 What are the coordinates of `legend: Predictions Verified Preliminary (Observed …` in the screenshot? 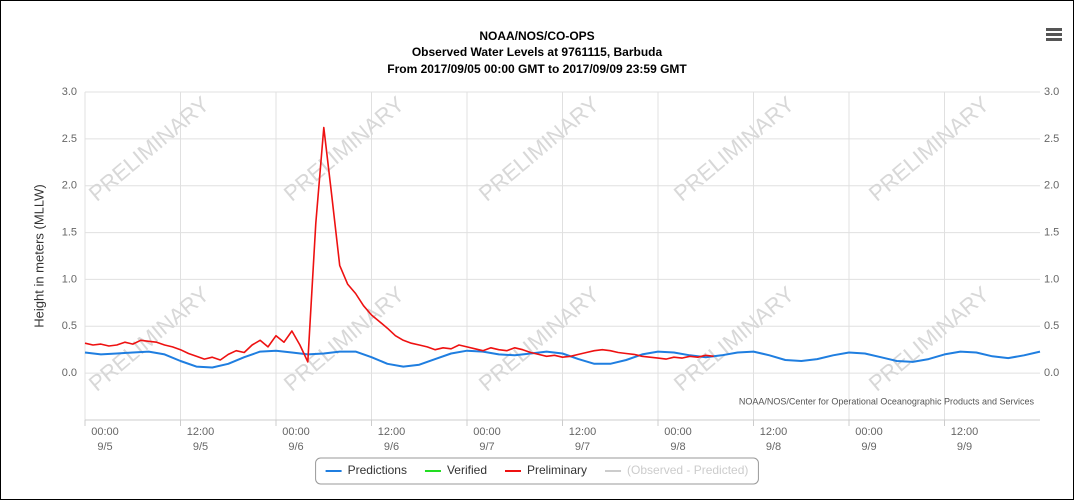 It's located at (537, 471).